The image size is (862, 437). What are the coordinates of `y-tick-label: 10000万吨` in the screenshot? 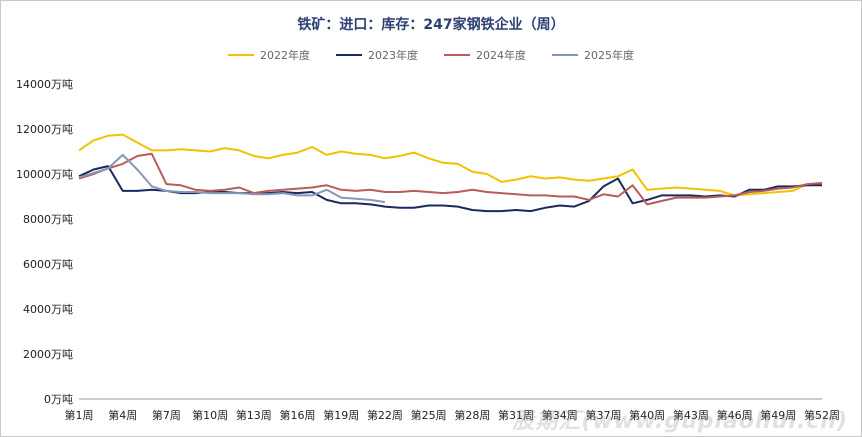 It's located at (44, 174).